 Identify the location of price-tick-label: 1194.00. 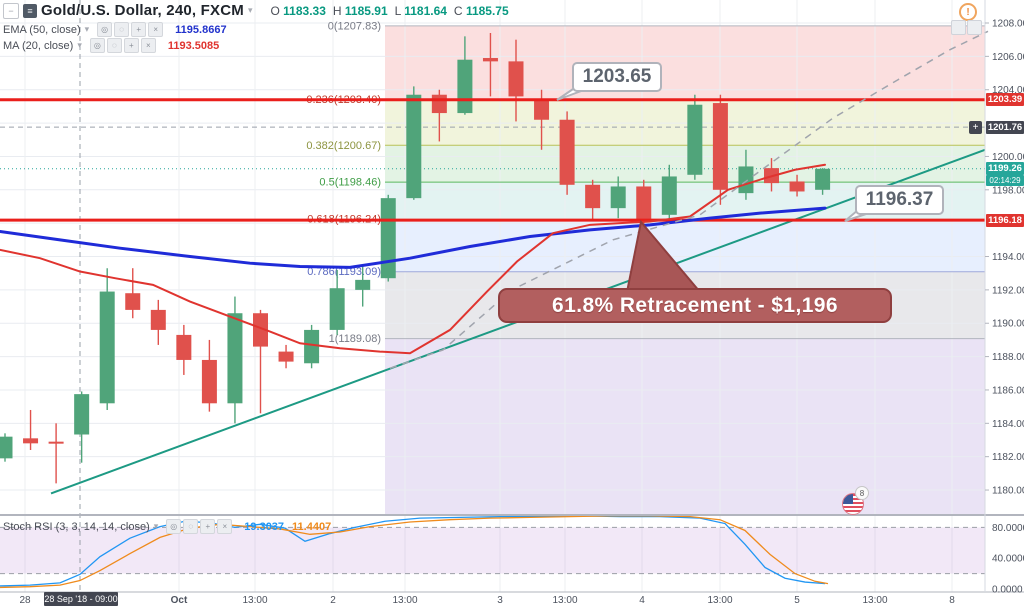
(1008, 257).